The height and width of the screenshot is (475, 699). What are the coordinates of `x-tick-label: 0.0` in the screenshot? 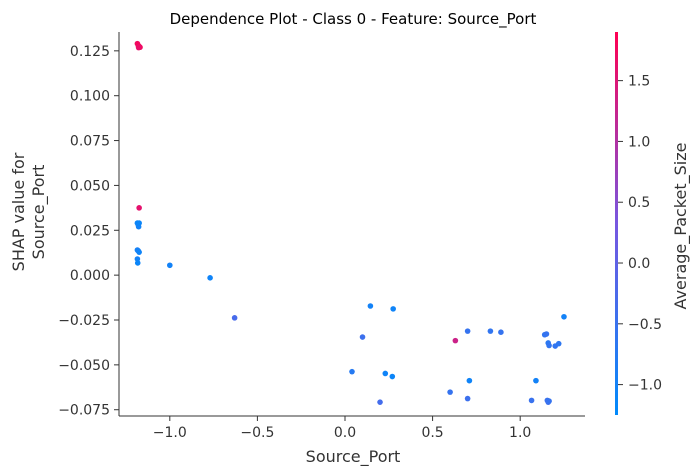 It's located at (345, 433).